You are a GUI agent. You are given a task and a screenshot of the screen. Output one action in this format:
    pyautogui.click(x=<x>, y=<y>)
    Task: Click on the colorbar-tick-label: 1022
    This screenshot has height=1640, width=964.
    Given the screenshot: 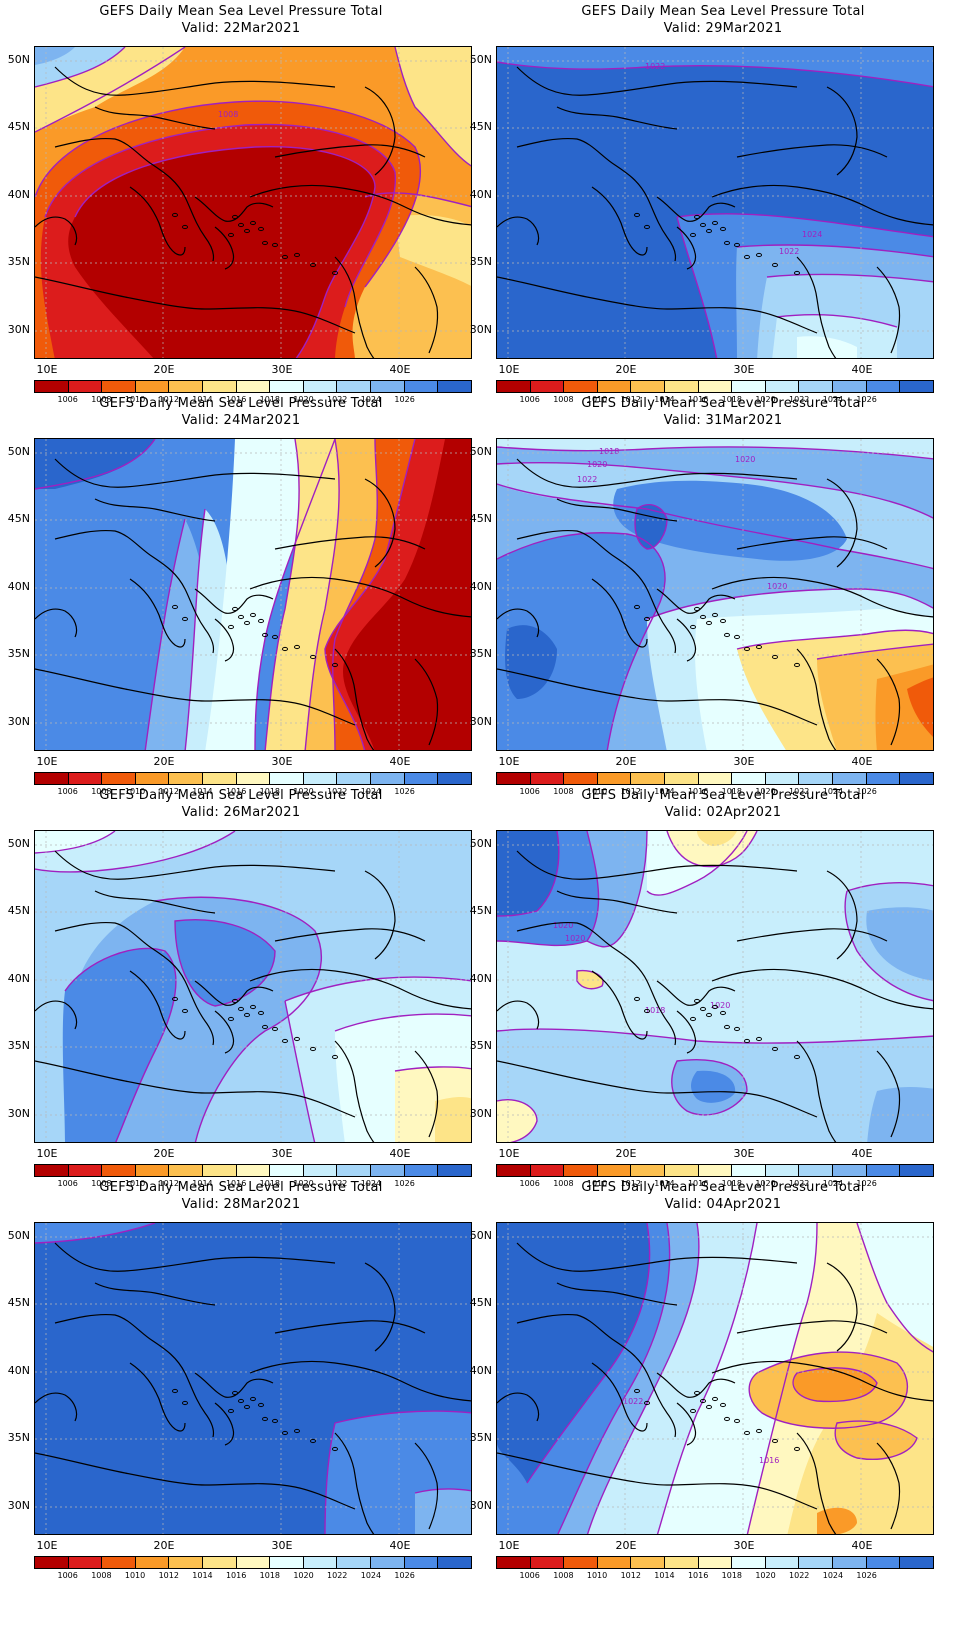 What is the action you would take?
    pyautogui.click(x=799, y=399)
    